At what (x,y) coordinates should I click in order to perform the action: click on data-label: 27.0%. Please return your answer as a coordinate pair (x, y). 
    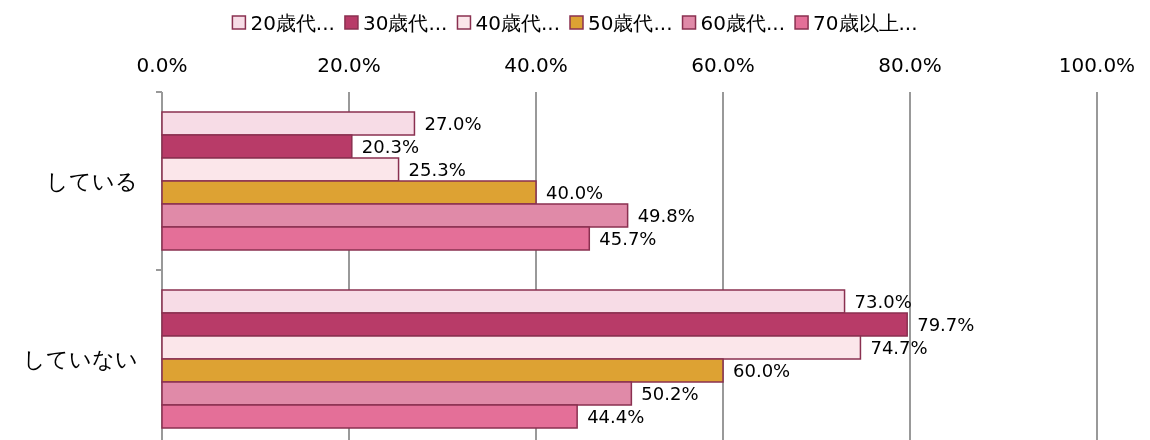
    Looking at the image, I should click on (453, 123).